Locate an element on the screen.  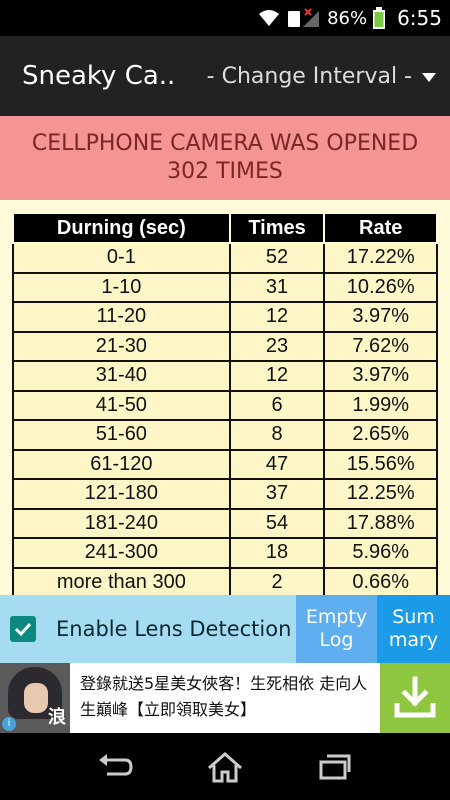
table-row: 181-240 54 17.88% is located at coordinates (225, 523).